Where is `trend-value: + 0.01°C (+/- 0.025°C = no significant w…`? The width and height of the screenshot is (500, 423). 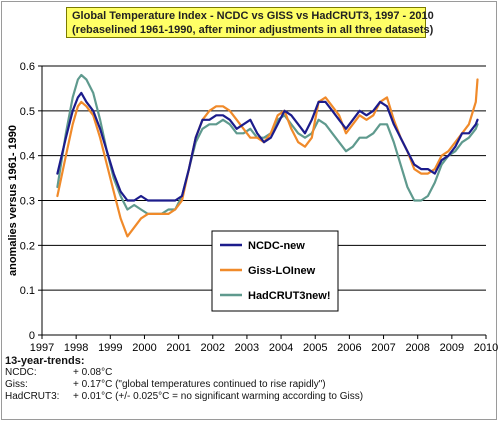
trend-value: + 0.01°C (+/- 0.025°C = no significant w… is located at coordinates (218, 396).